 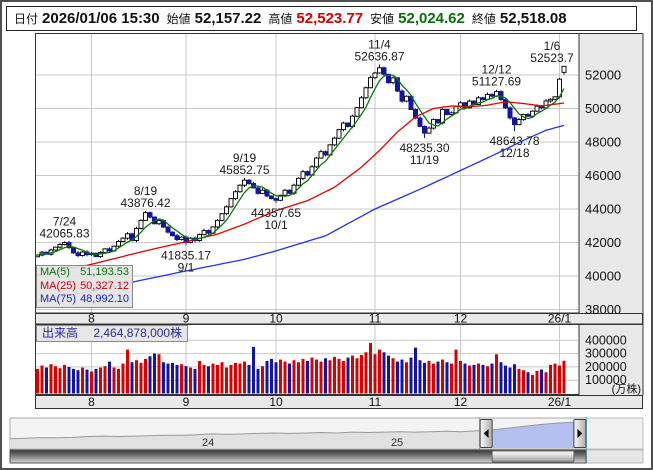 I want to click on svg-text: 9, so click(x=186, y=402).